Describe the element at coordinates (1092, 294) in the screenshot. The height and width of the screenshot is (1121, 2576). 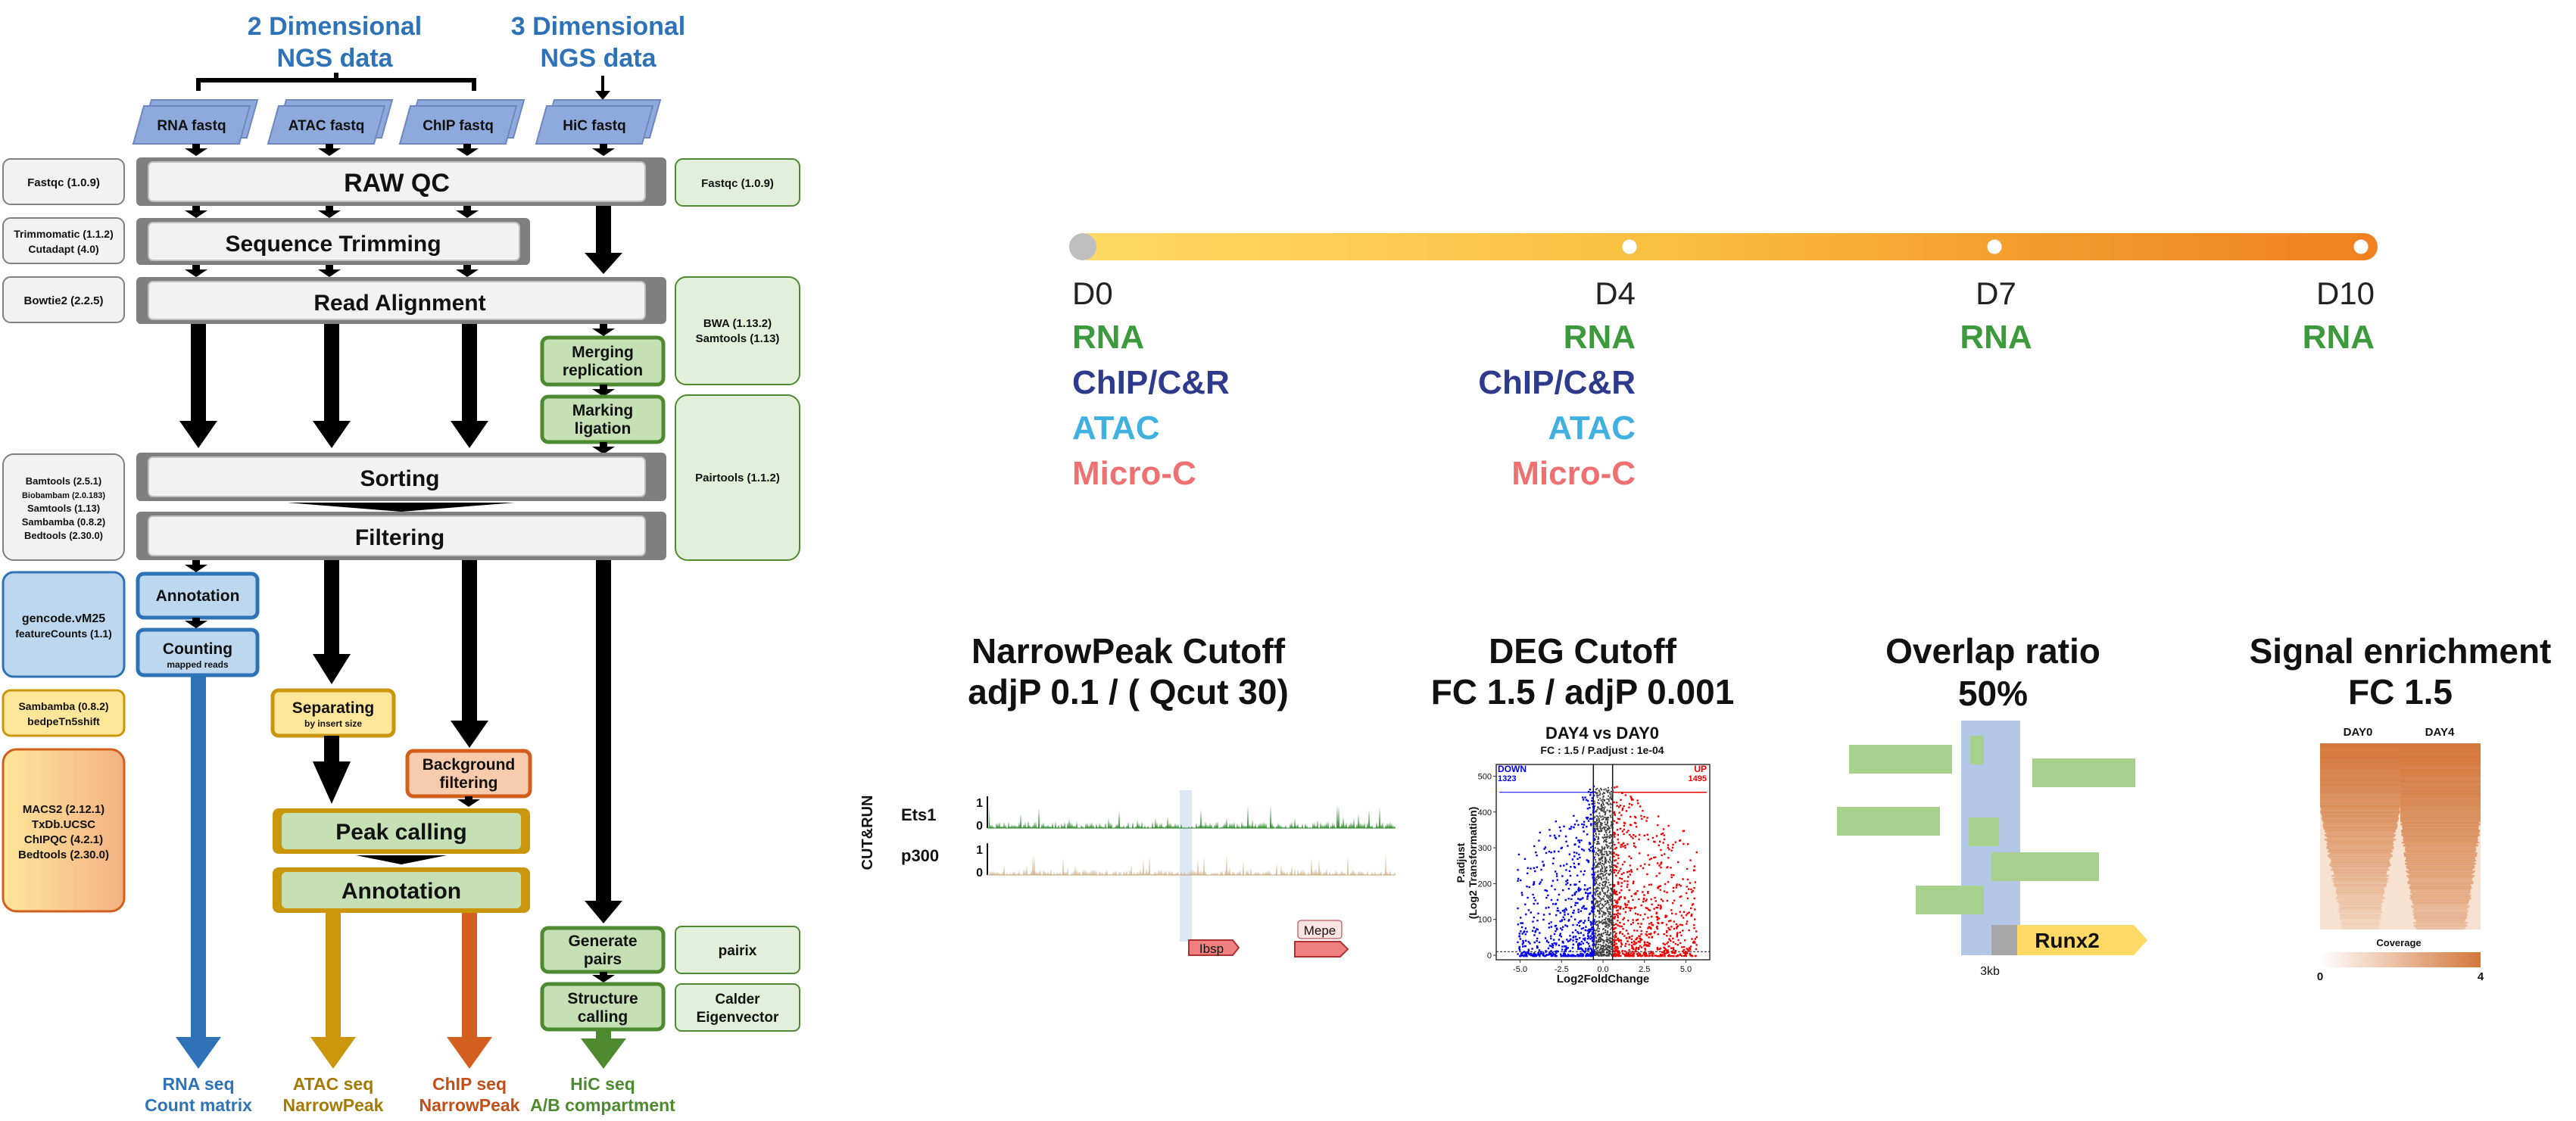
I see `tl-day-d0: D0` at that location.